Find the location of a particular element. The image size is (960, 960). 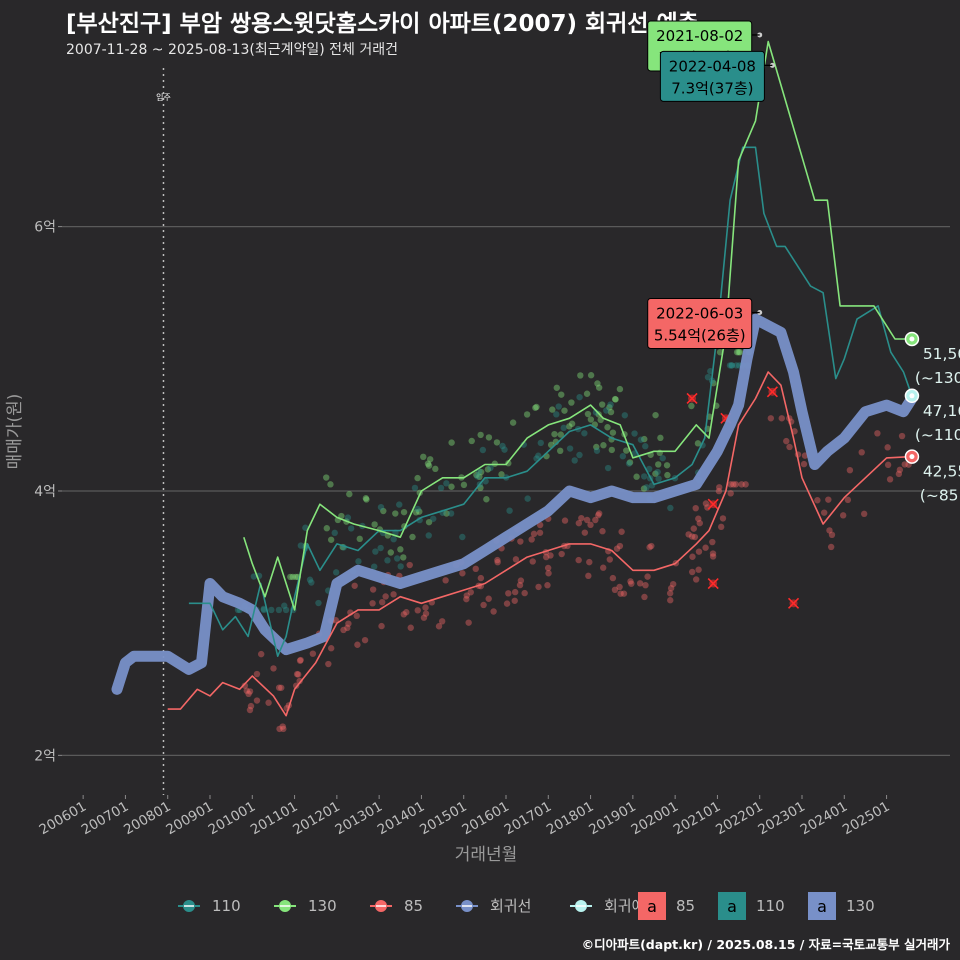

cross-mark is located at coordinates (692, 398).